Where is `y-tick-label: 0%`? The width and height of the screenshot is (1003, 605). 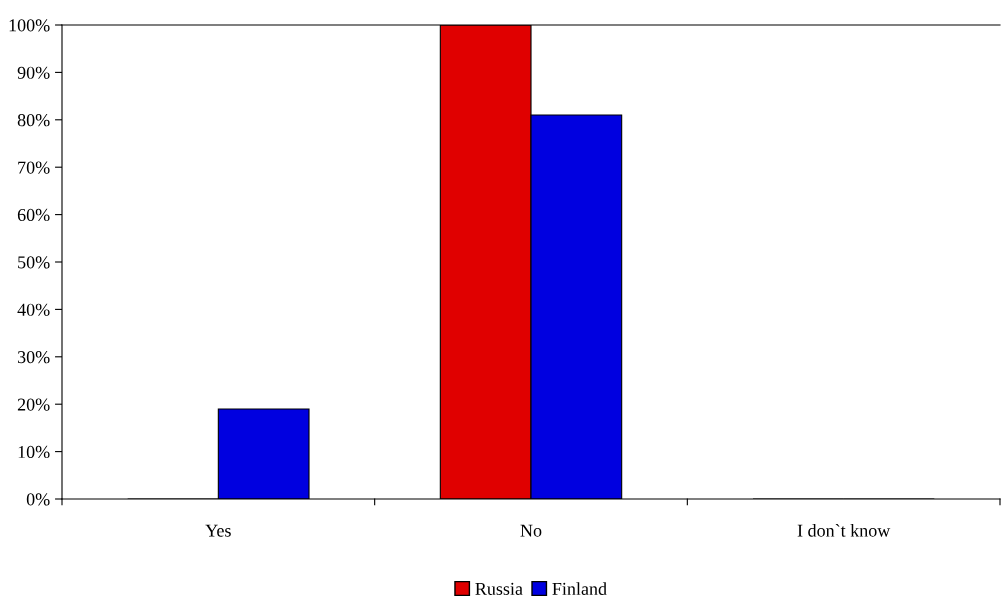 y-tick-label: 0% is located at coordinates (38, 499).